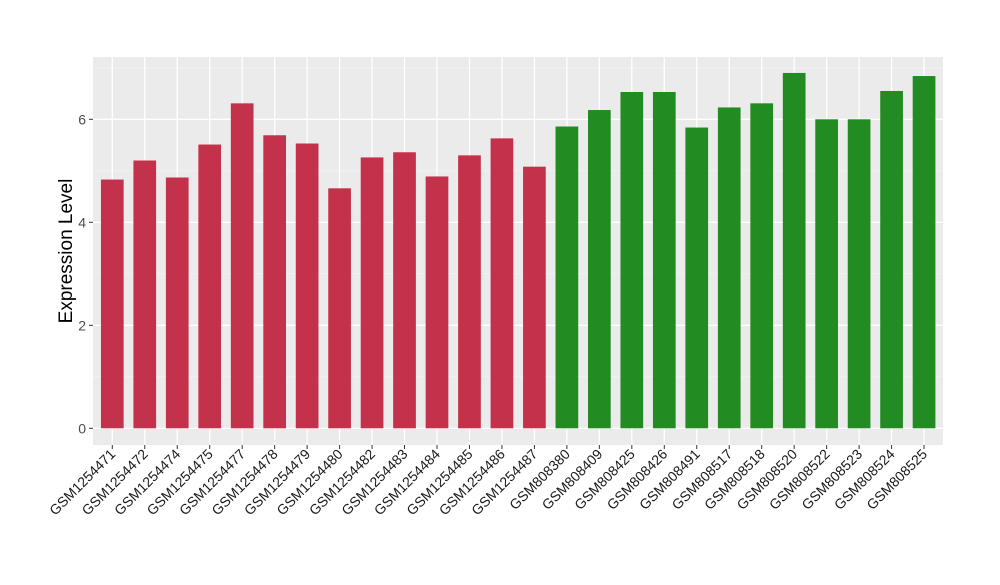 The image size is (1000, 585). Describe the element at coordinates (66, 251) in the screenshot. I see `y-axis-label: Expression Level` at that location.